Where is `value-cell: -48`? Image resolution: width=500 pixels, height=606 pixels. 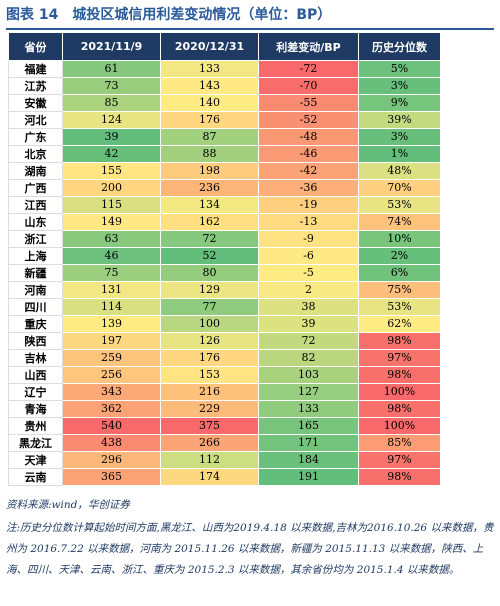
value-cell: -48 is located at coordinates (308, 137).